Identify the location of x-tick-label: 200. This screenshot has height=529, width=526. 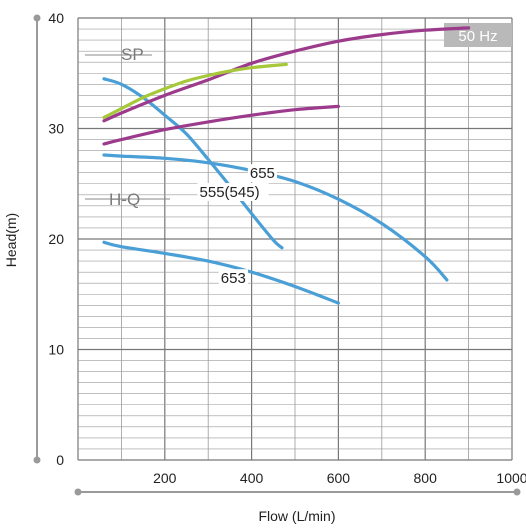
(165, 478).